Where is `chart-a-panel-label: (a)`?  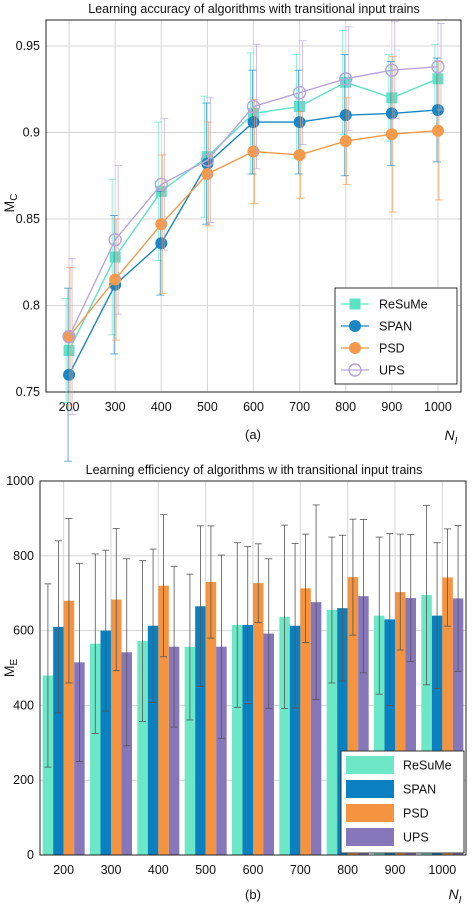
chart-a-panel-label: (a) is located at coordinates (253, 434).